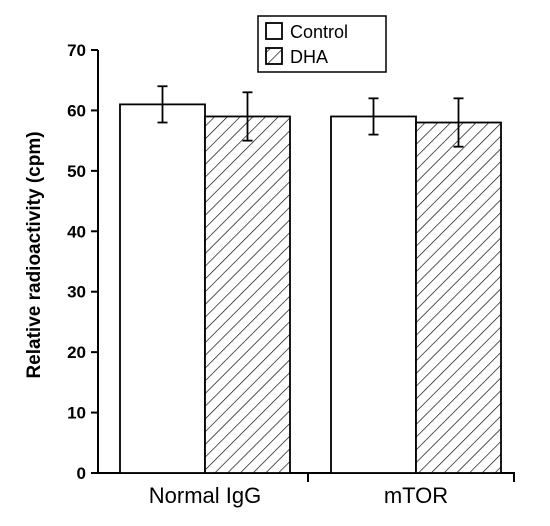 Image resolution: width=550 pixels, height=526 pixels. What do you see at coordinates (416, 495) in the screenshot?
I see `x-category-label-1: mTOR` at bounding box center [416, 495].